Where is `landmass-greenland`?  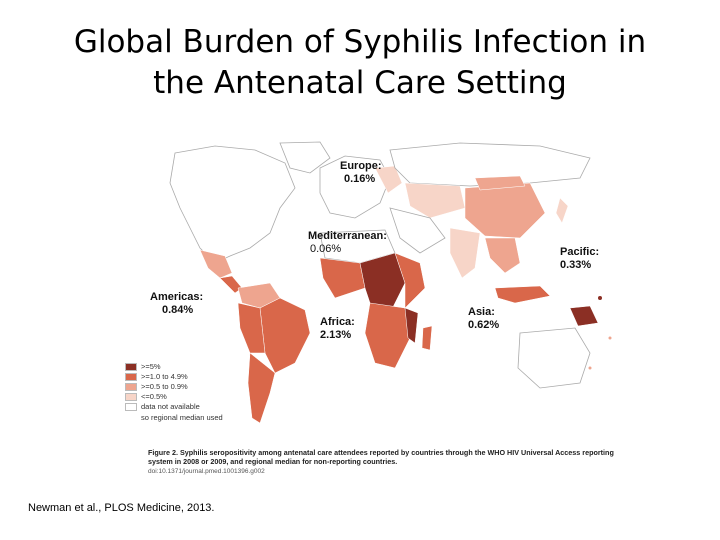 landmass-greenland is located at coordinates (305, 157).